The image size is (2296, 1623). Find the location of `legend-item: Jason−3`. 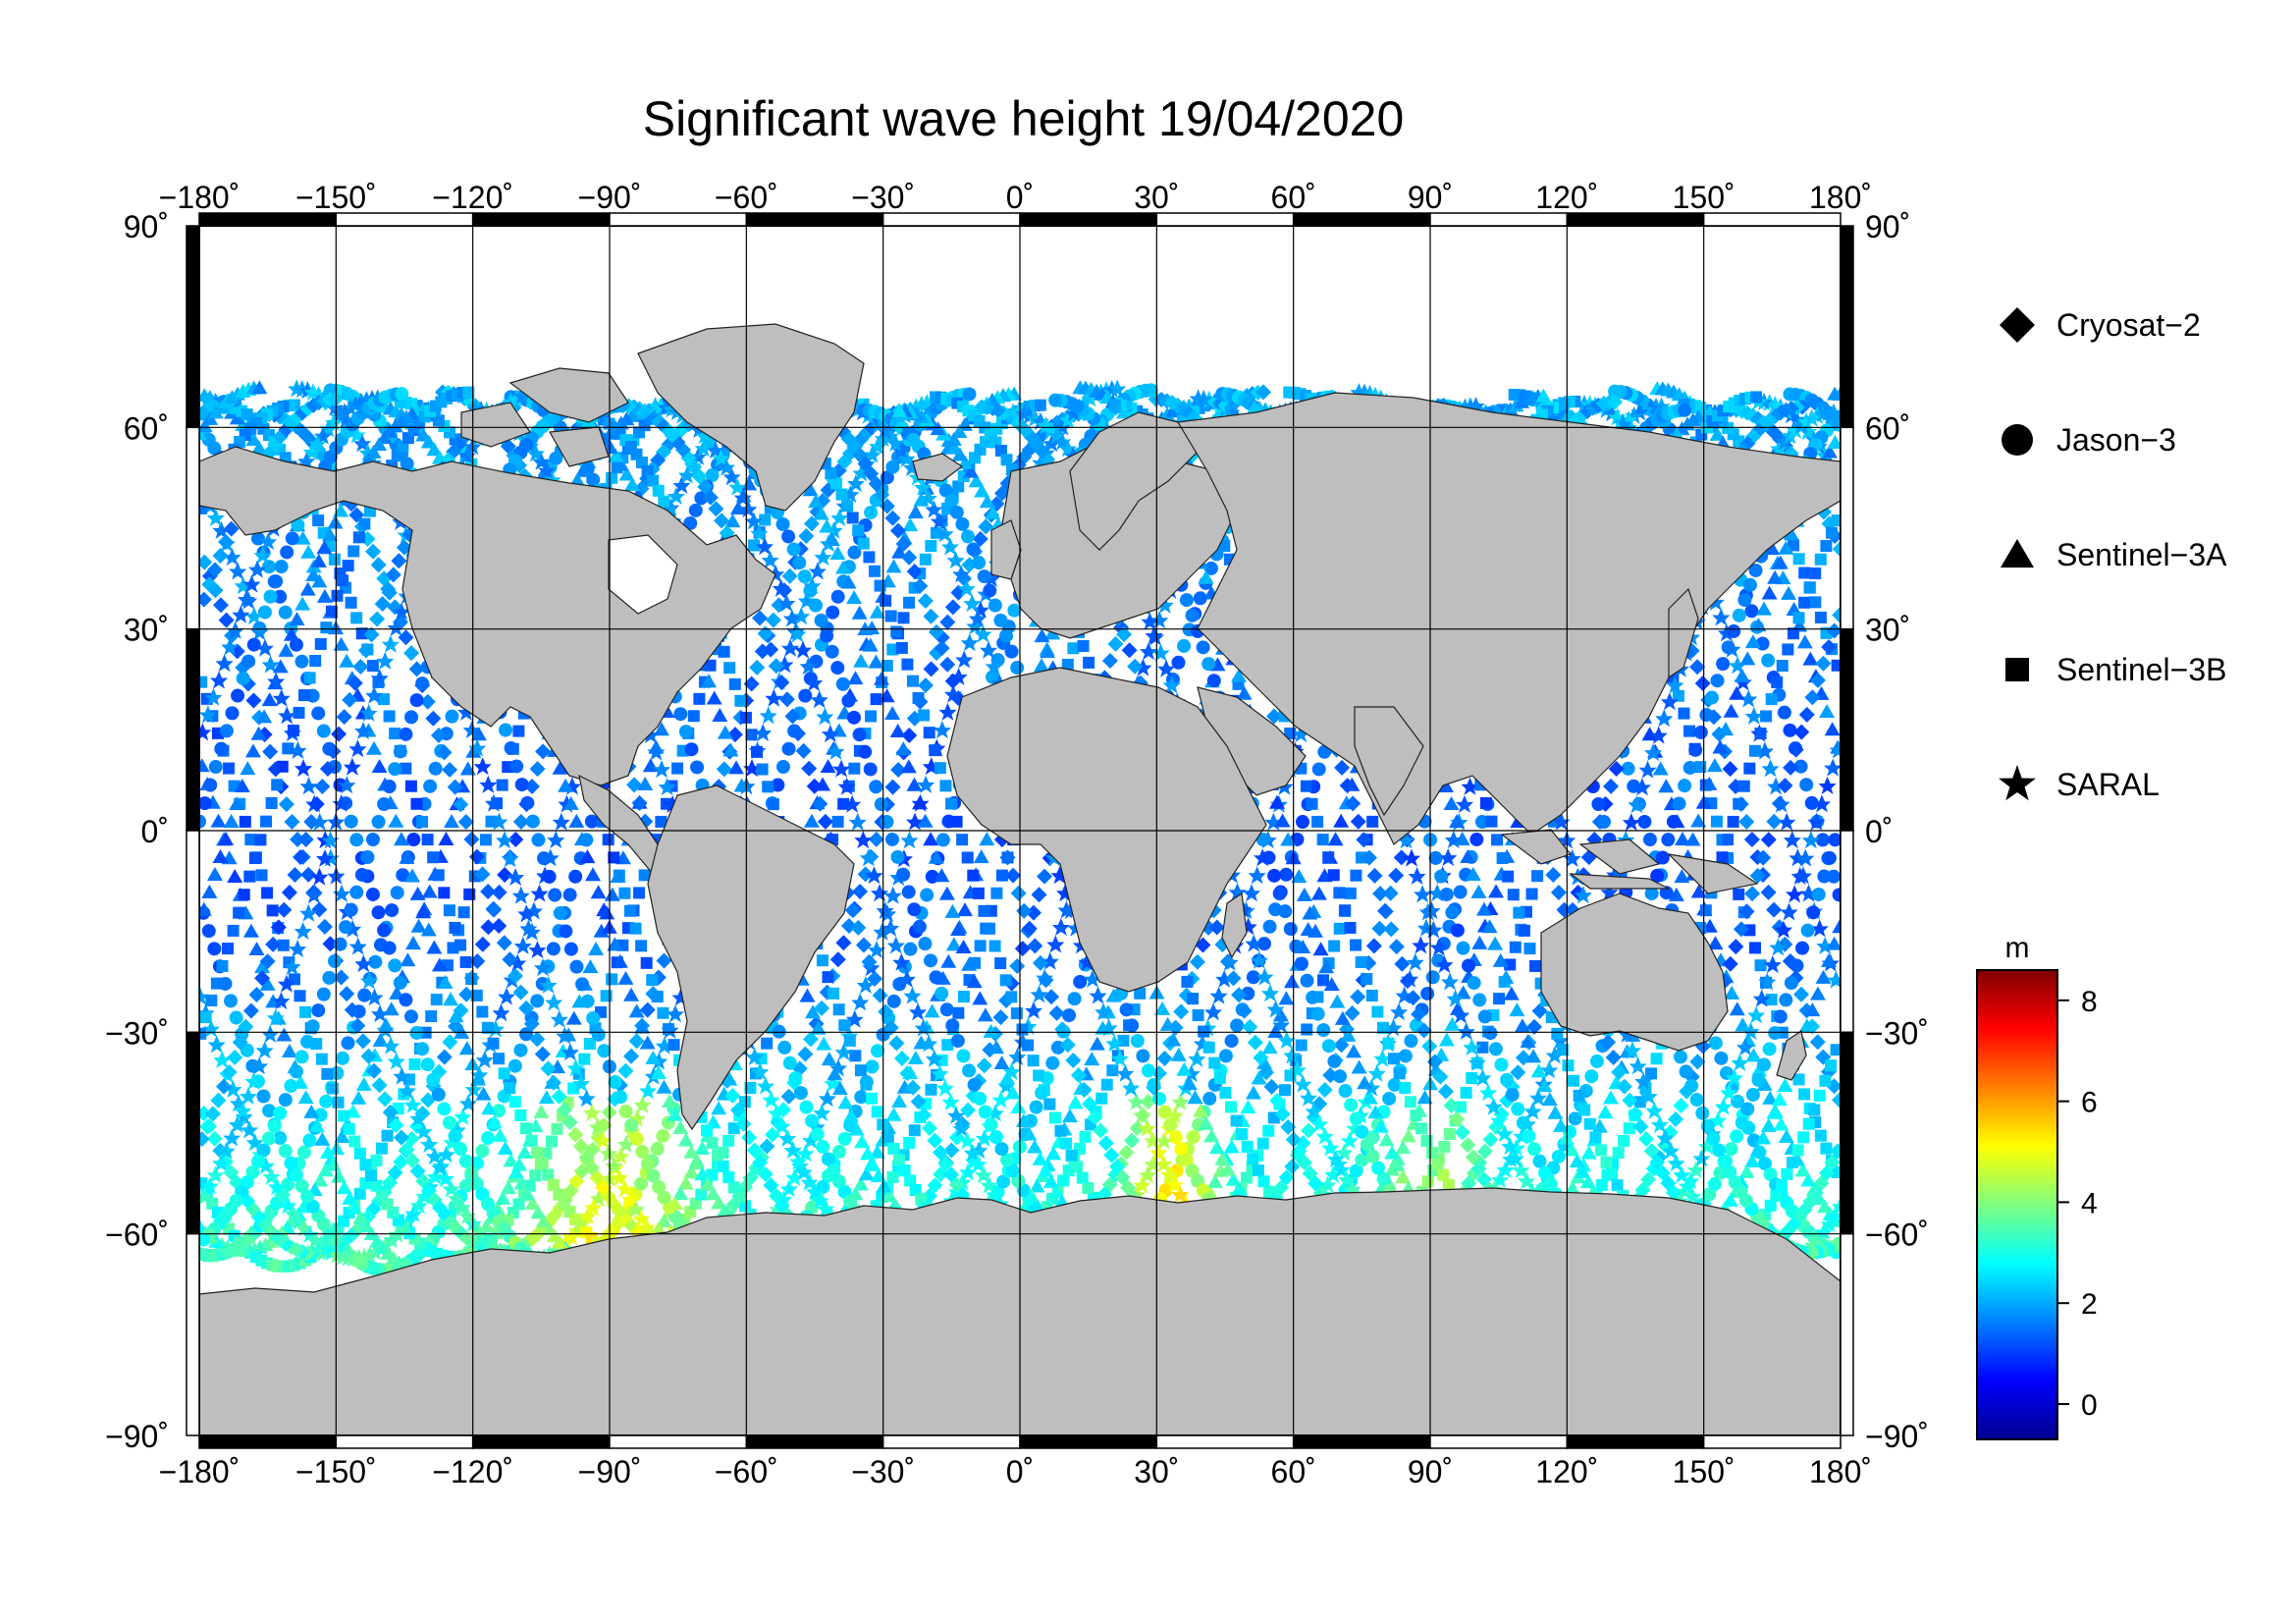

legend-item: Jason−3 is located at coordinates (2089, 440).